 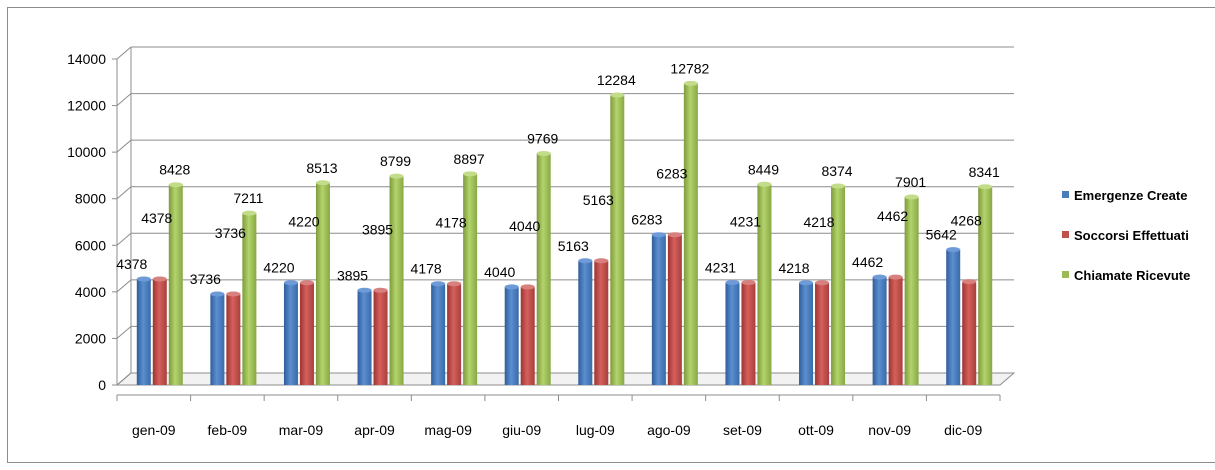 I want to click on data-label: 7211, so click(x=248, y=198).